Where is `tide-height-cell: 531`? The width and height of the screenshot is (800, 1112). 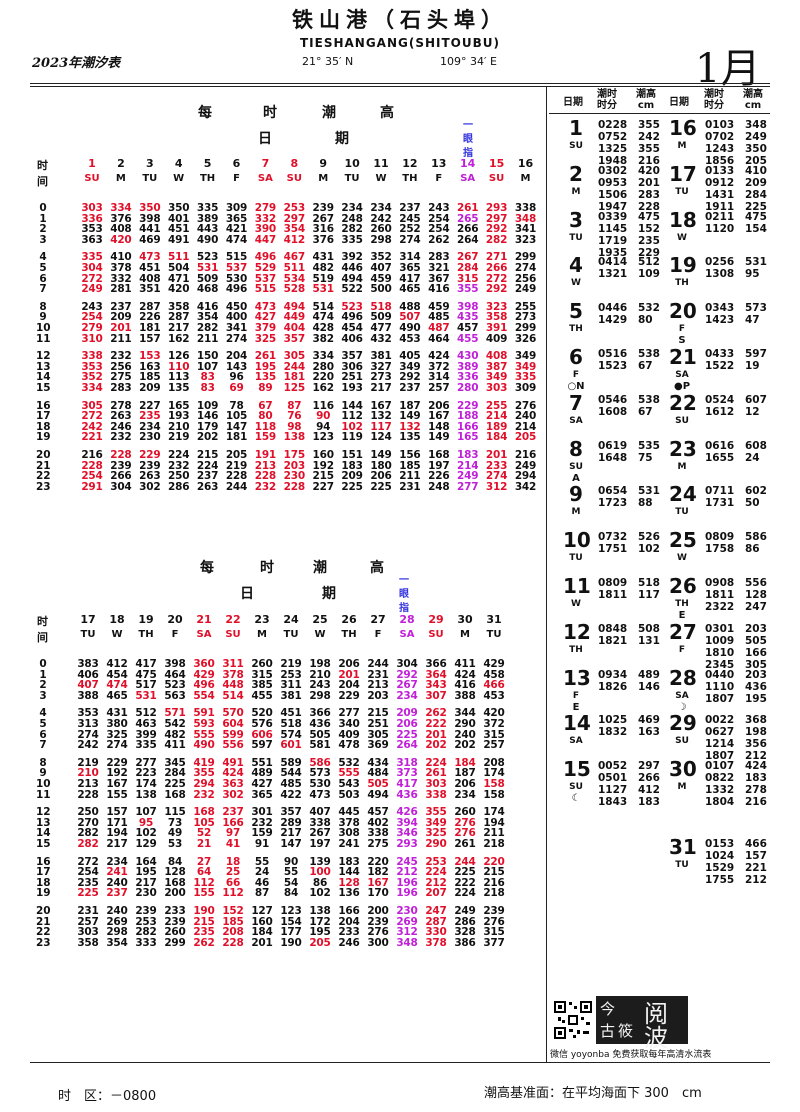 tide-height-cell: 531 is located at coordinates (323, 289).